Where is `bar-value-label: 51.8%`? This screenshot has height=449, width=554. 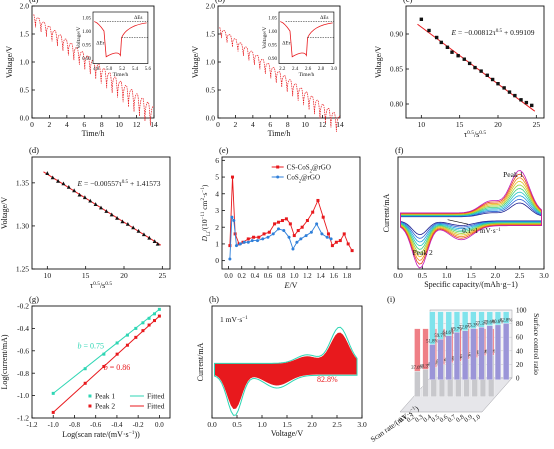
bar-value-label: 51.8% is located at coordinates (432, 341).